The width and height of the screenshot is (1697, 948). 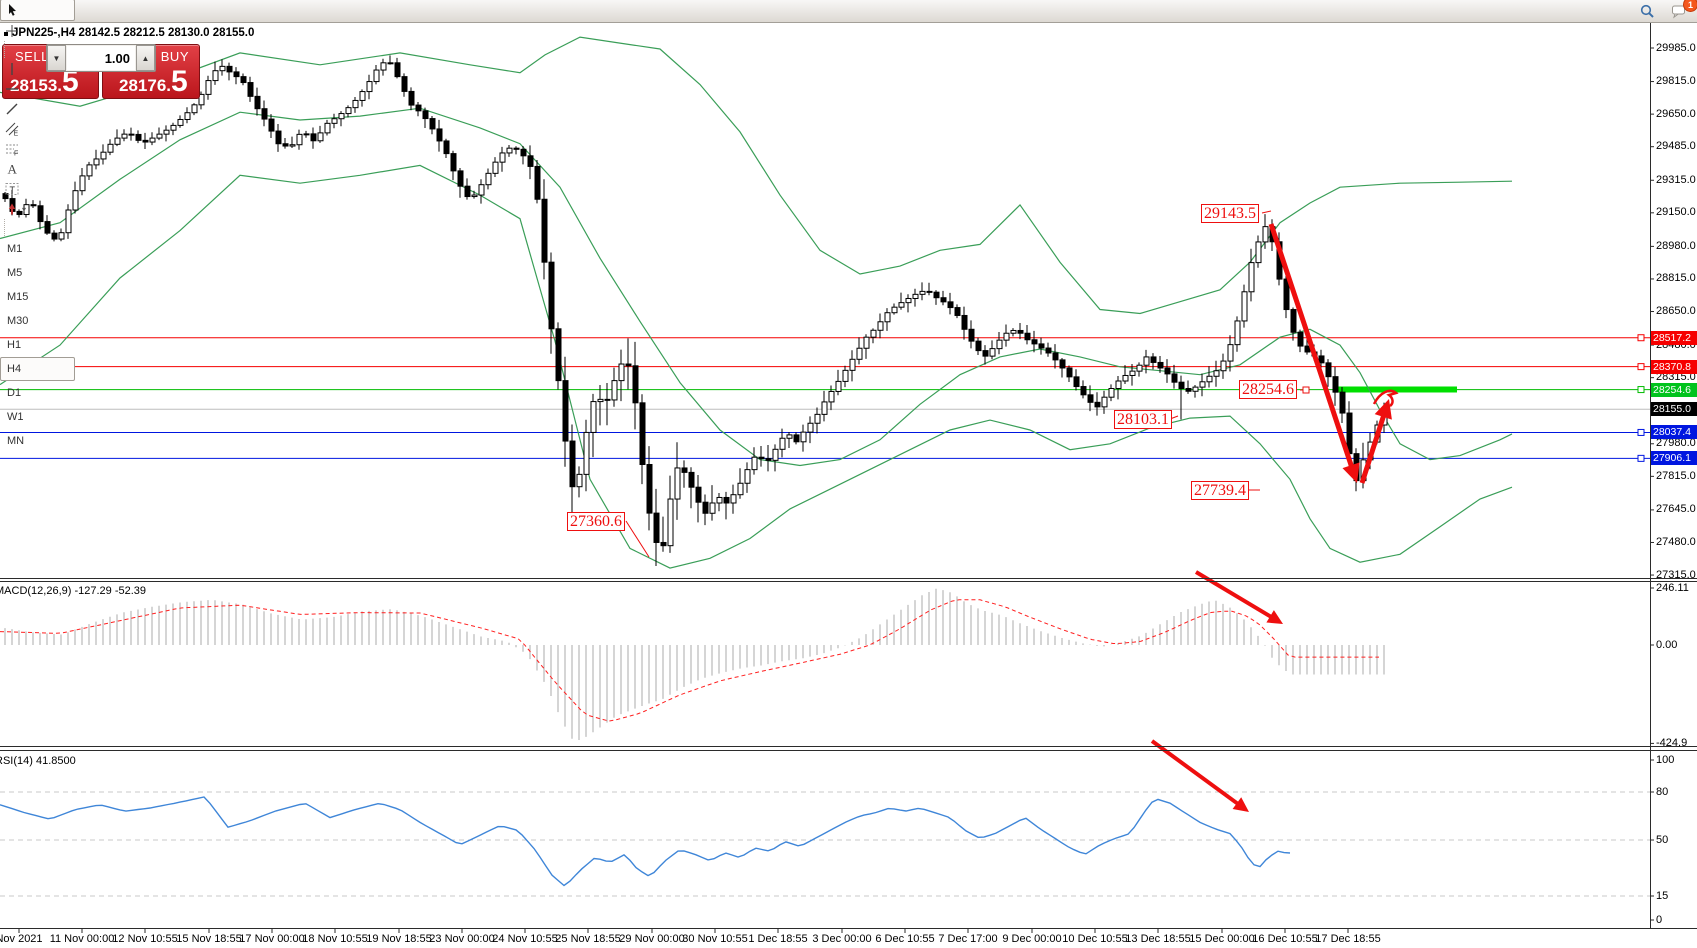 I want to click on buy-label: BUY, so click(x=174, y=56).